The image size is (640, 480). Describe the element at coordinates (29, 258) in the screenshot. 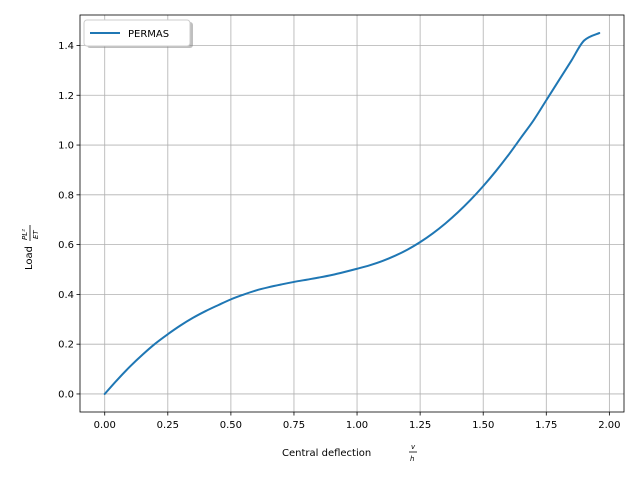

I see `y-axis-label-text: Load` at that location.